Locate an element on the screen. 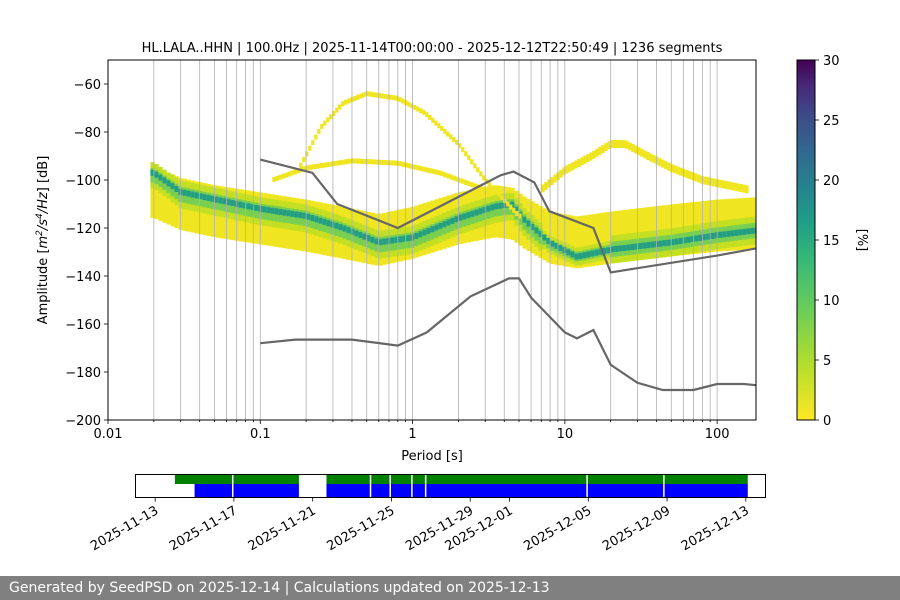 This screenshot has height=600, width=900. colorbar-ticks: 0 5 10 15 20 25 30 is located at coordinates (827, 241).